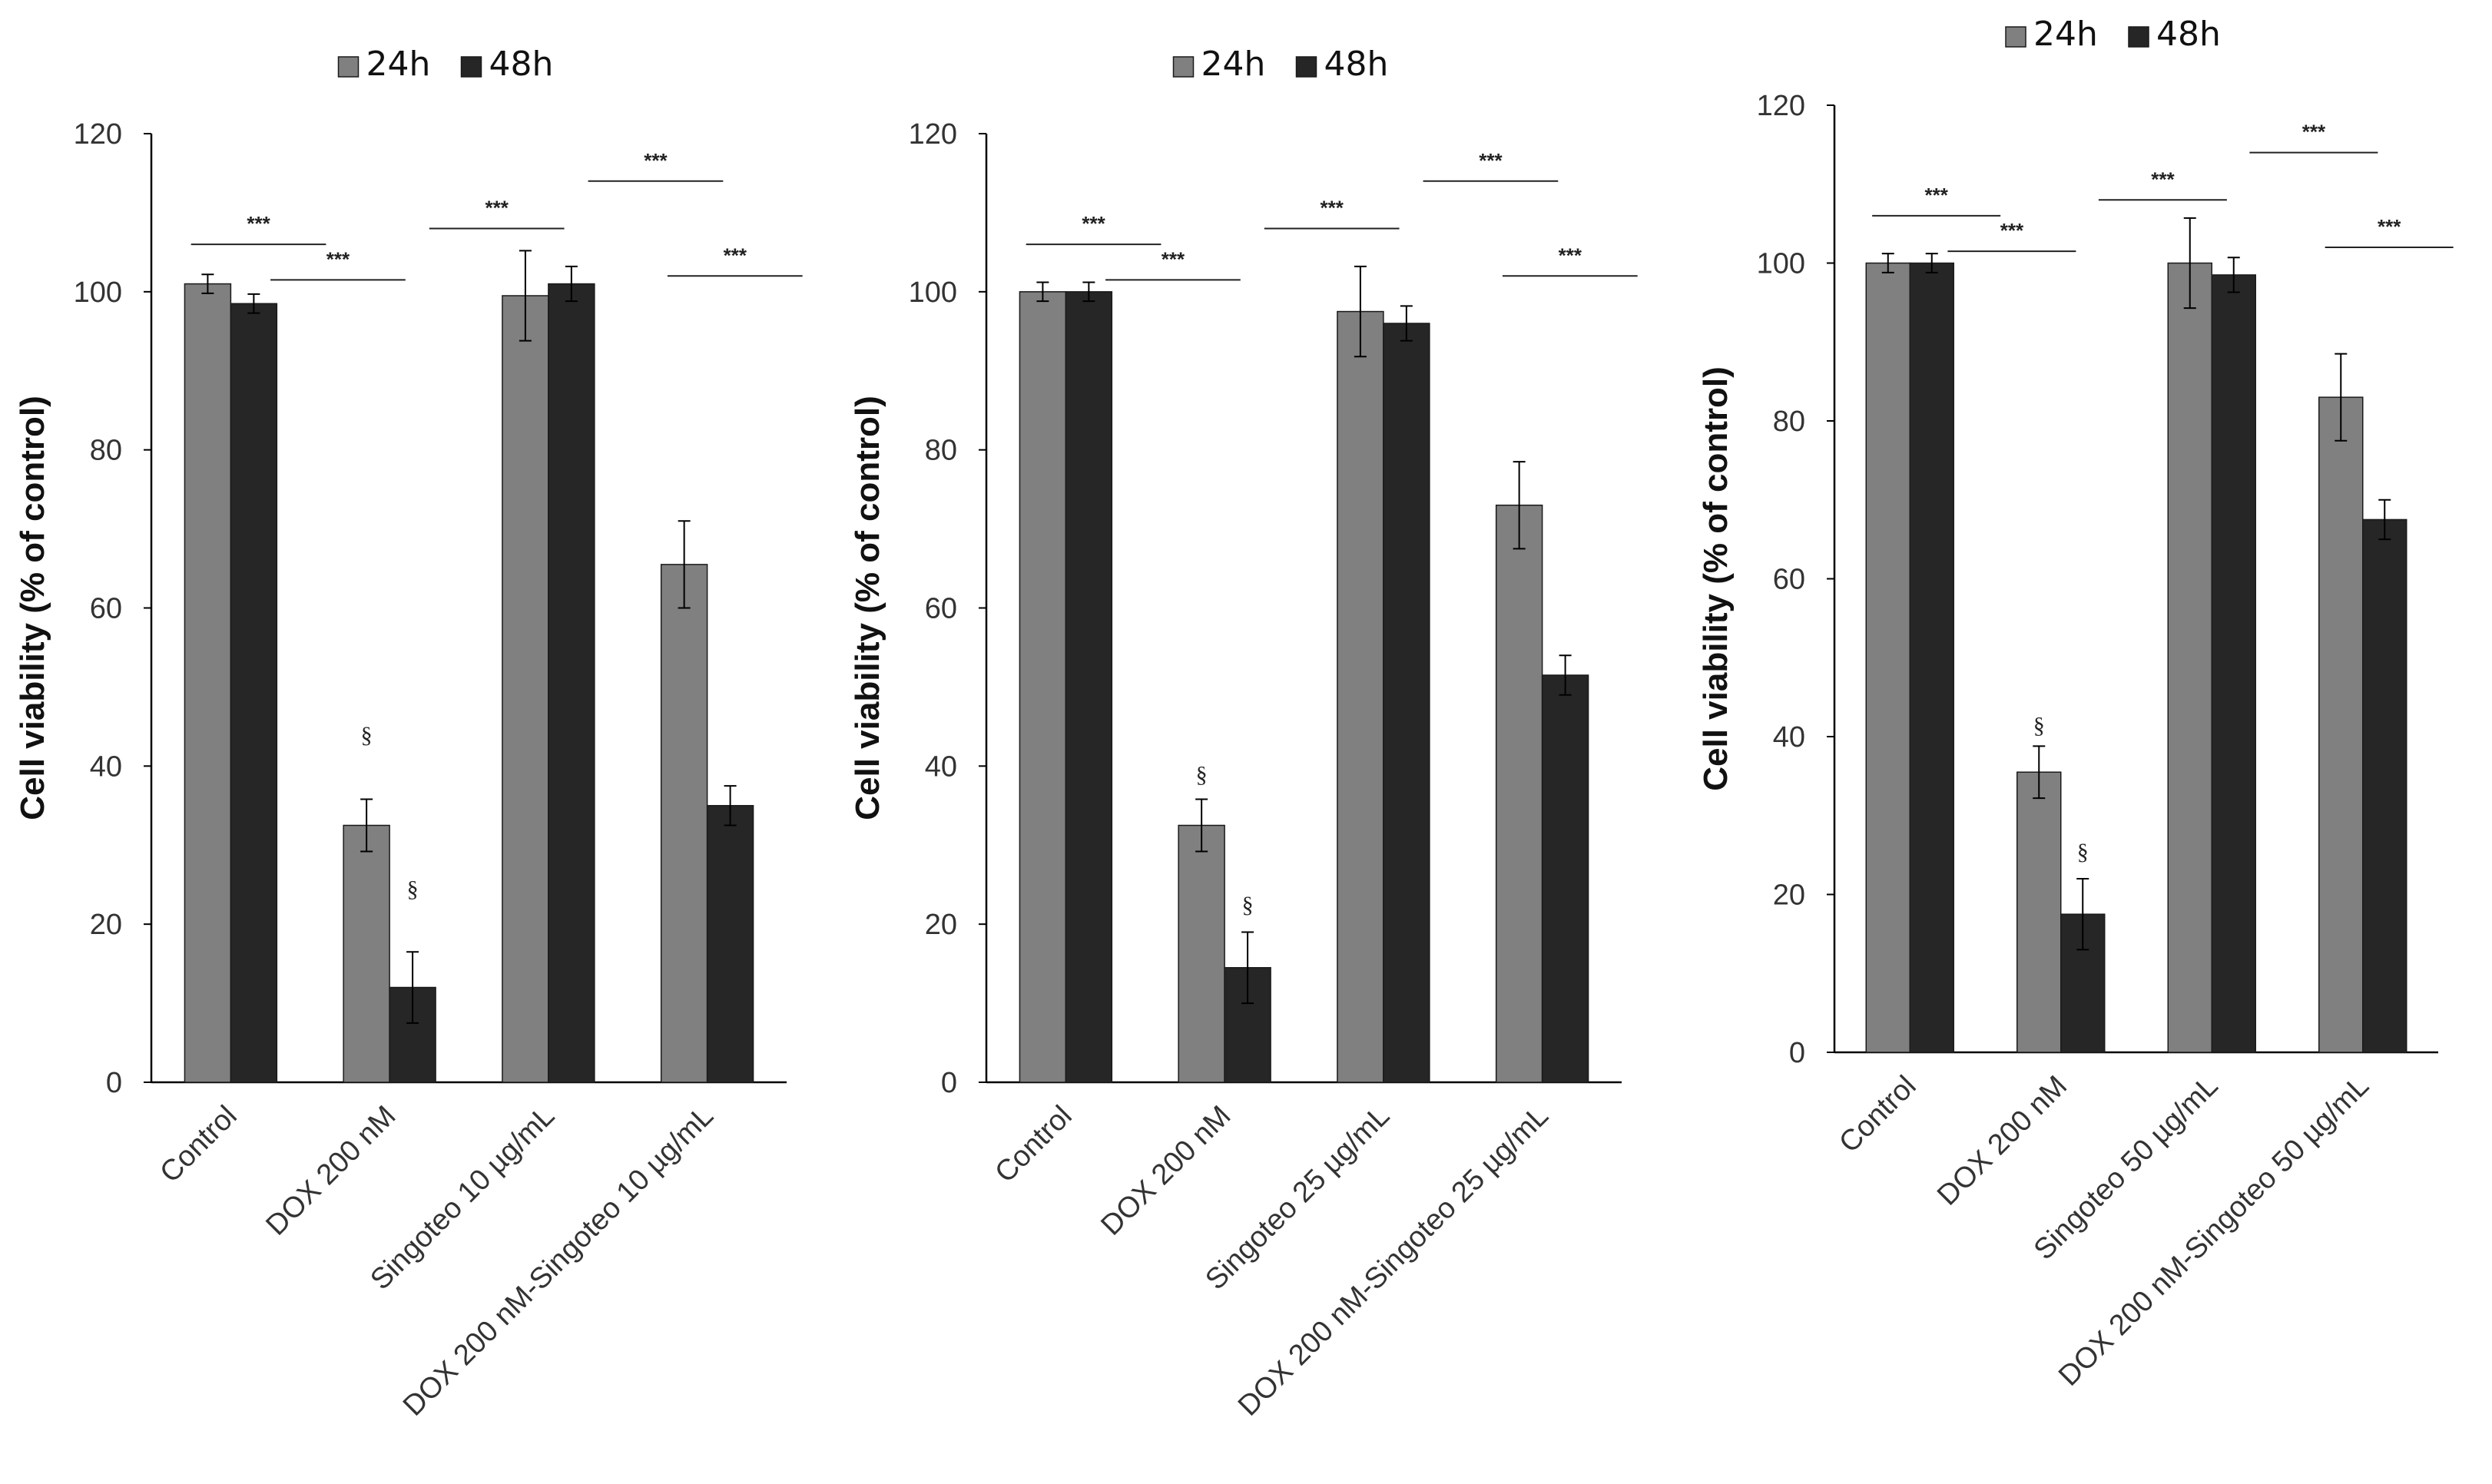  What do you see at coordinates (2214, 1231) in the screenshot?
I see `category-label: DOX 200 nM-Singoteo 50 µg/mL` at bounding box center [2214, 1231].